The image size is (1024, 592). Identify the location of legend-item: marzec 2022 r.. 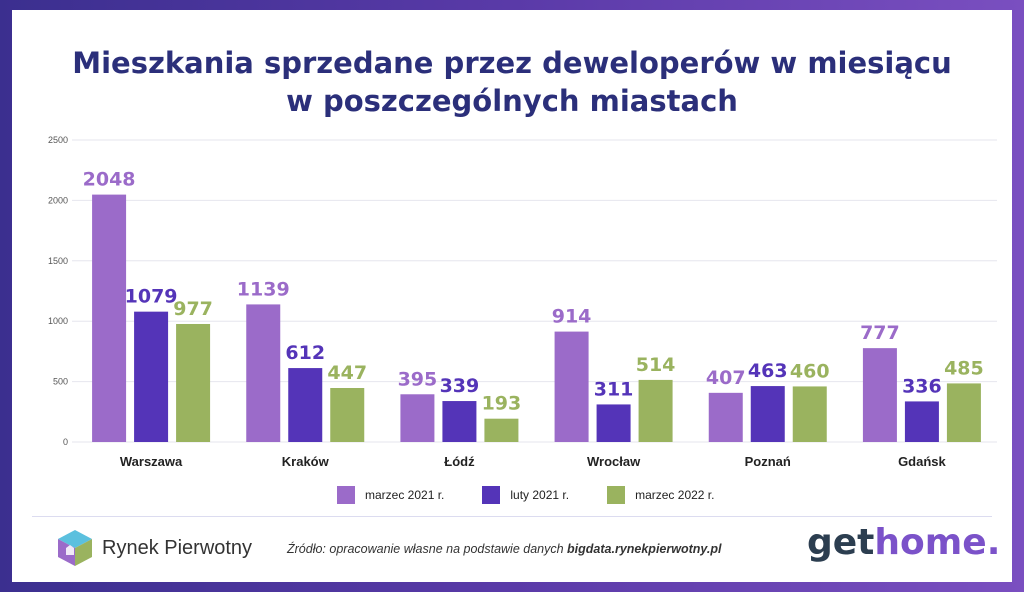
(660, 495).